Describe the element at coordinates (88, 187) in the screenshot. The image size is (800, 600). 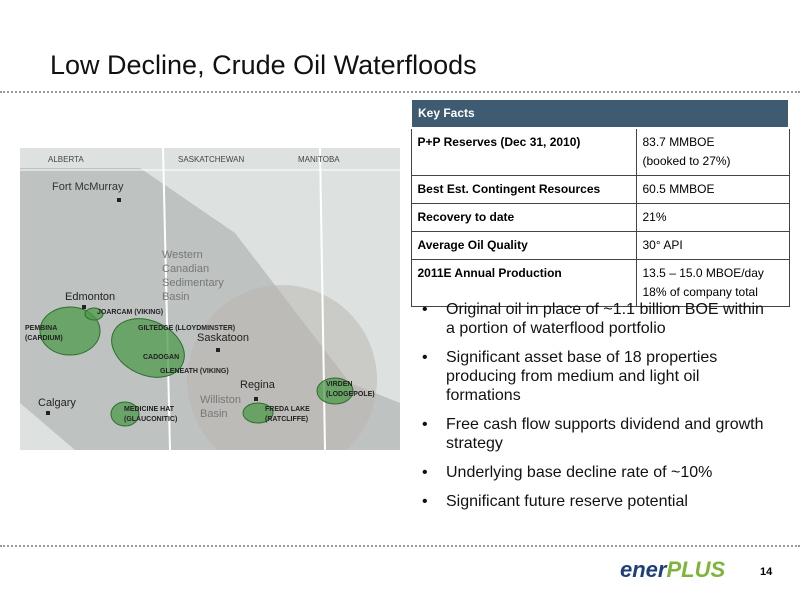
I see `map-label: Fort McMurray` at that location.